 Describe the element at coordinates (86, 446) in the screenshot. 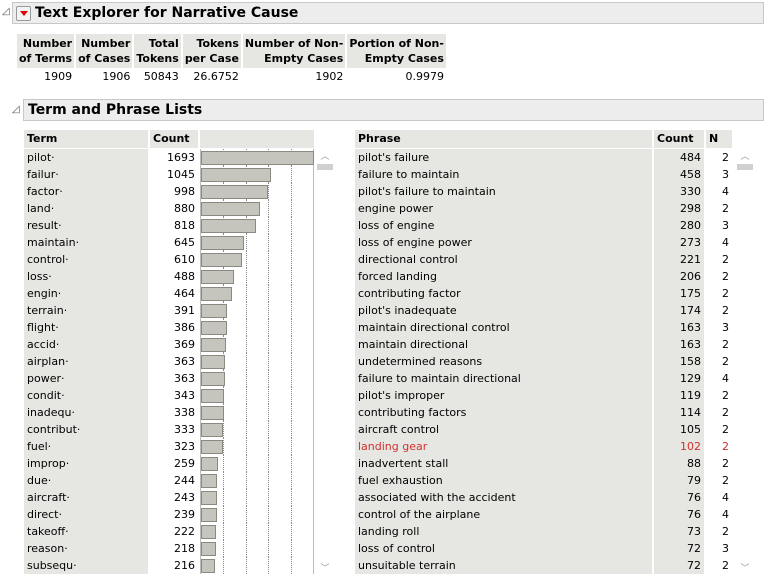

I see `term: fuel·` at that location.